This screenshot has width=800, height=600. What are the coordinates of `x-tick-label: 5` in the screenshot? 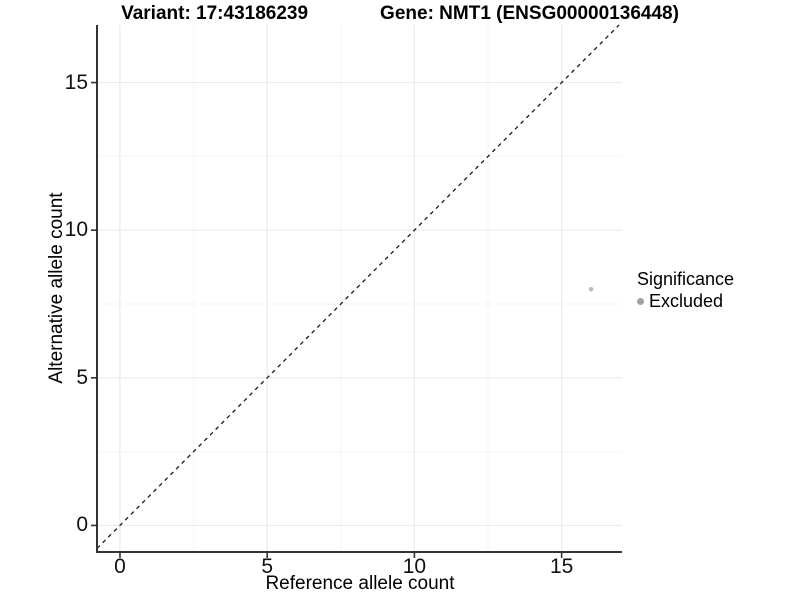 It's located at (267, 566).